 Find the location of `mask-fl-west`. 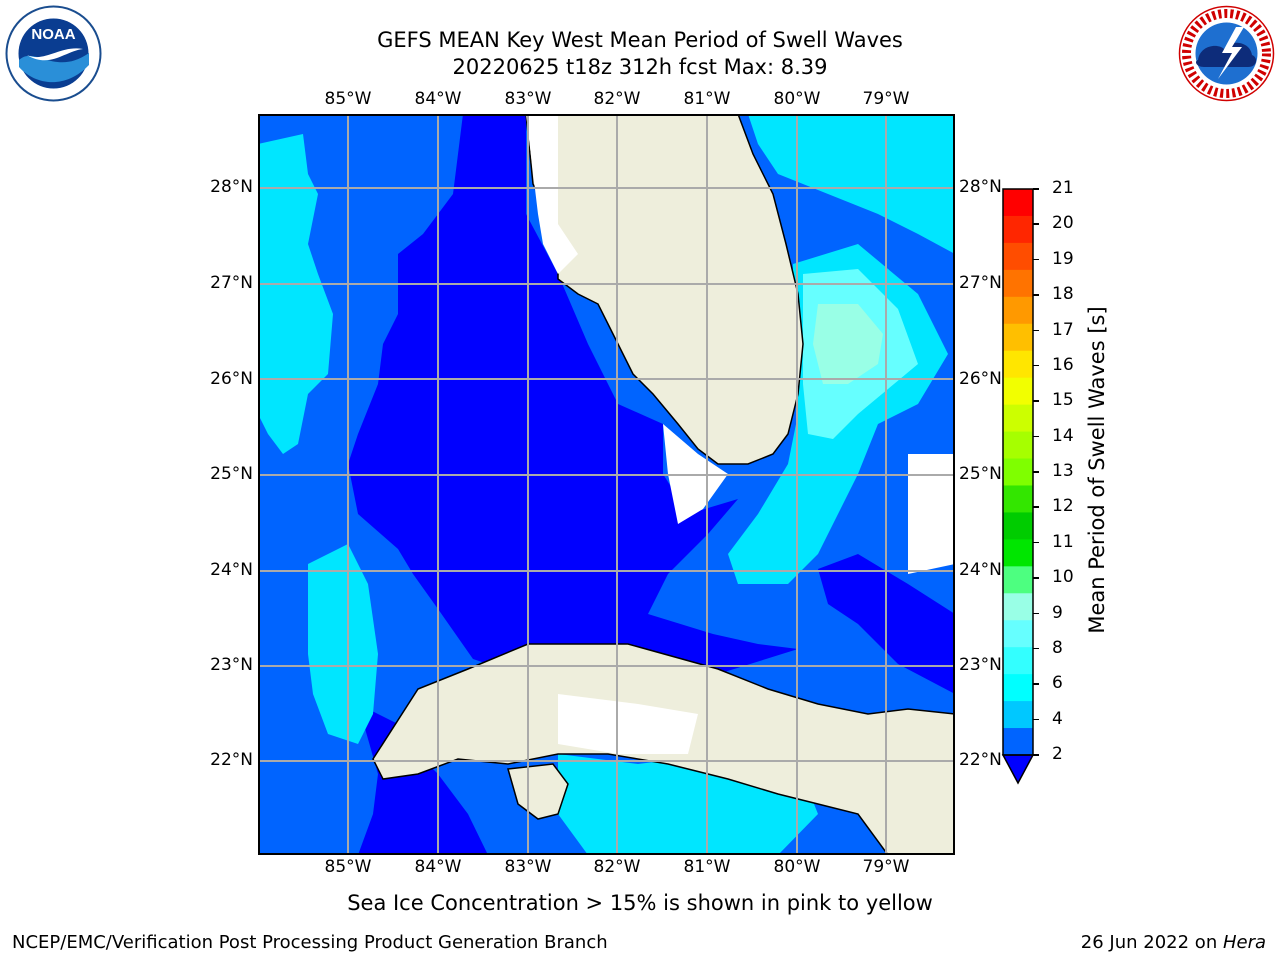

mask-fl-west is located at coordinates (552, 194).